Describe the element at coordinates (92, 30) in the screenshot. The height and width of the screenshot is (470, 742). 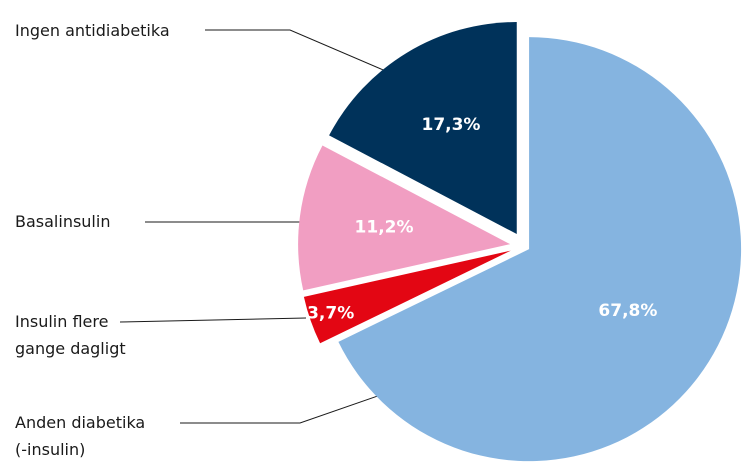
I see `category-label: Ingen antidiabetika` at that location.